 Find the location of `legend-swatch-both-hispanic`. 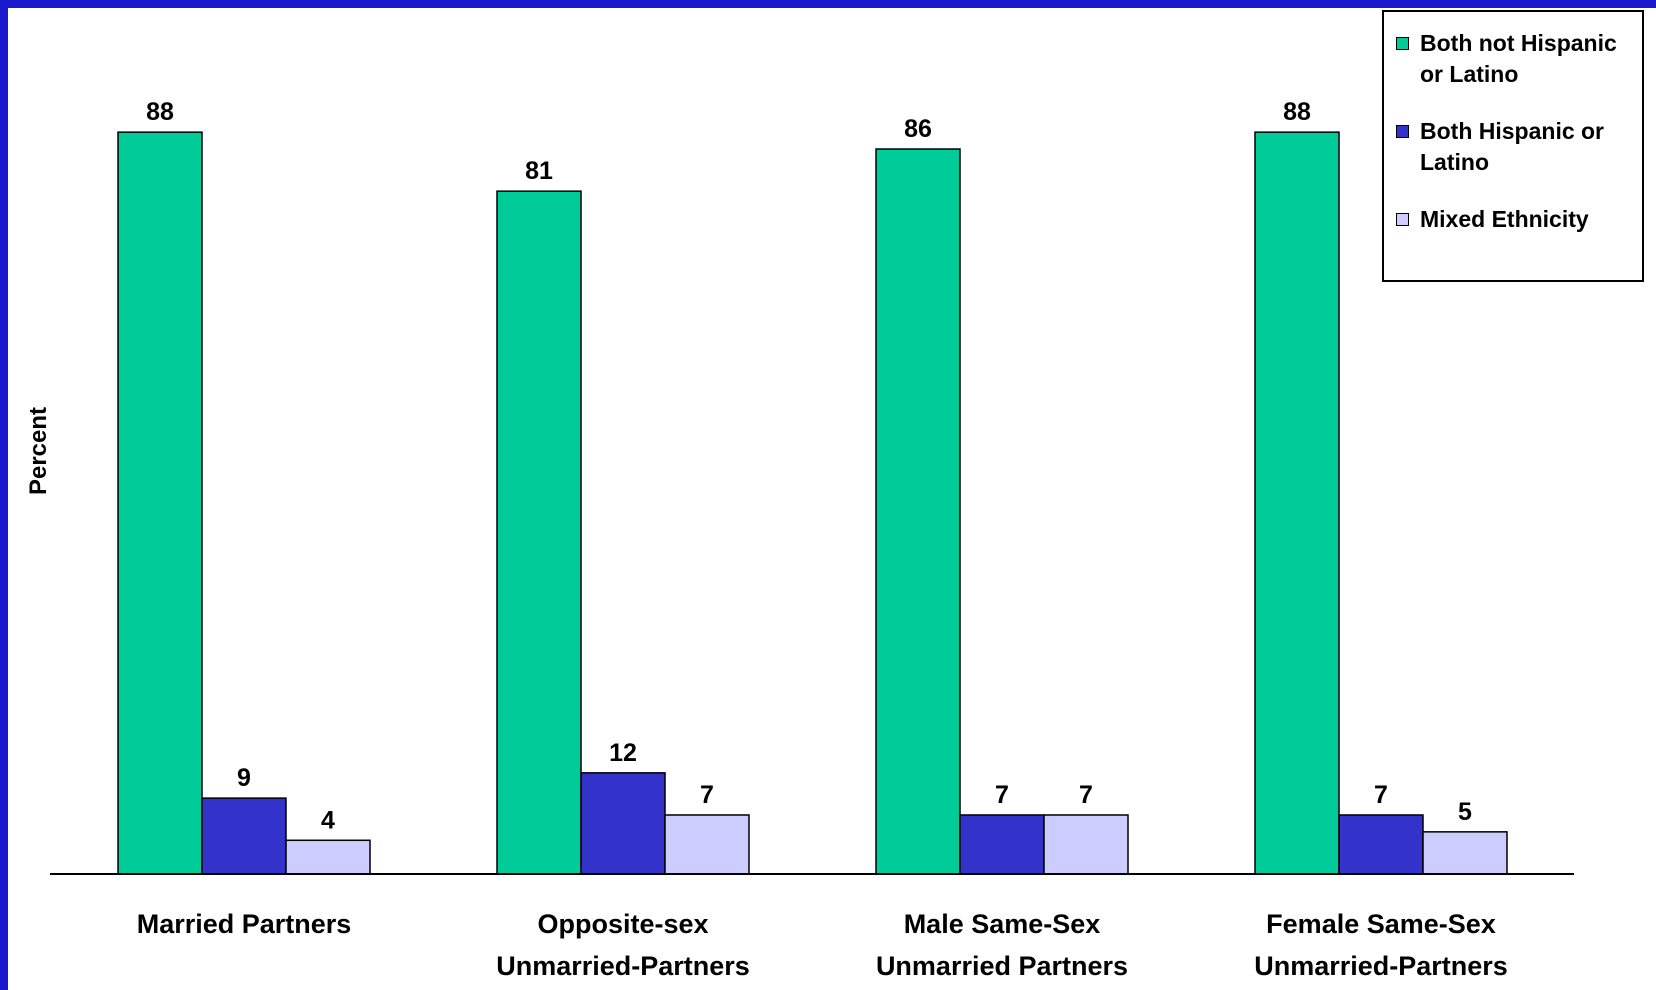

legend-swatch-both-hispanic is located at coordinates (1402, 131).